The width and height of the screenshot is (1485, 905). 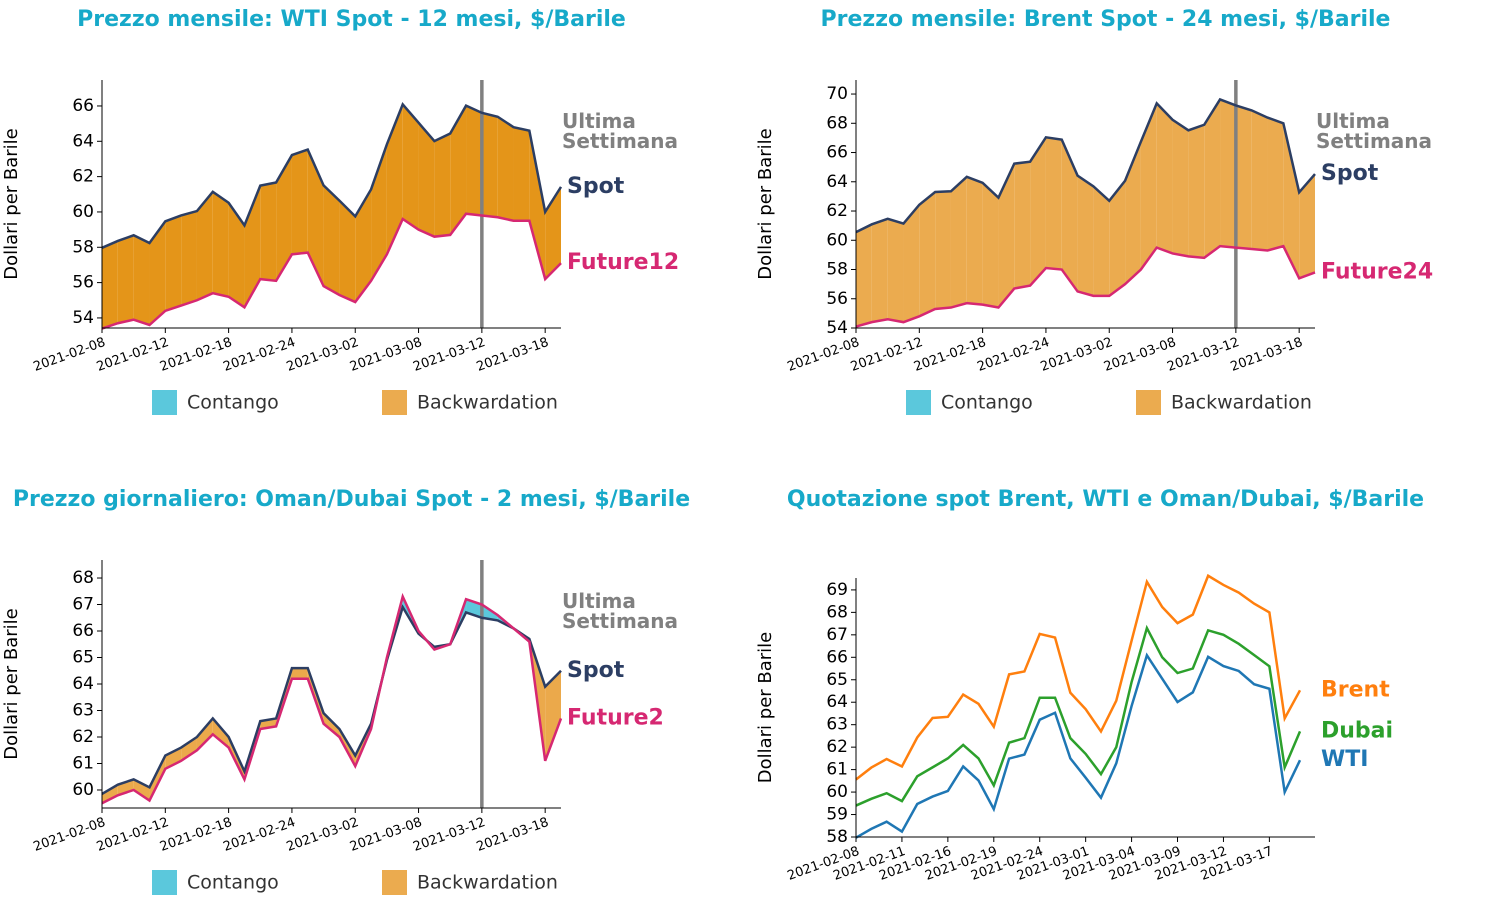 I want to click on series-label: Spot, so click(x=596, y=670).